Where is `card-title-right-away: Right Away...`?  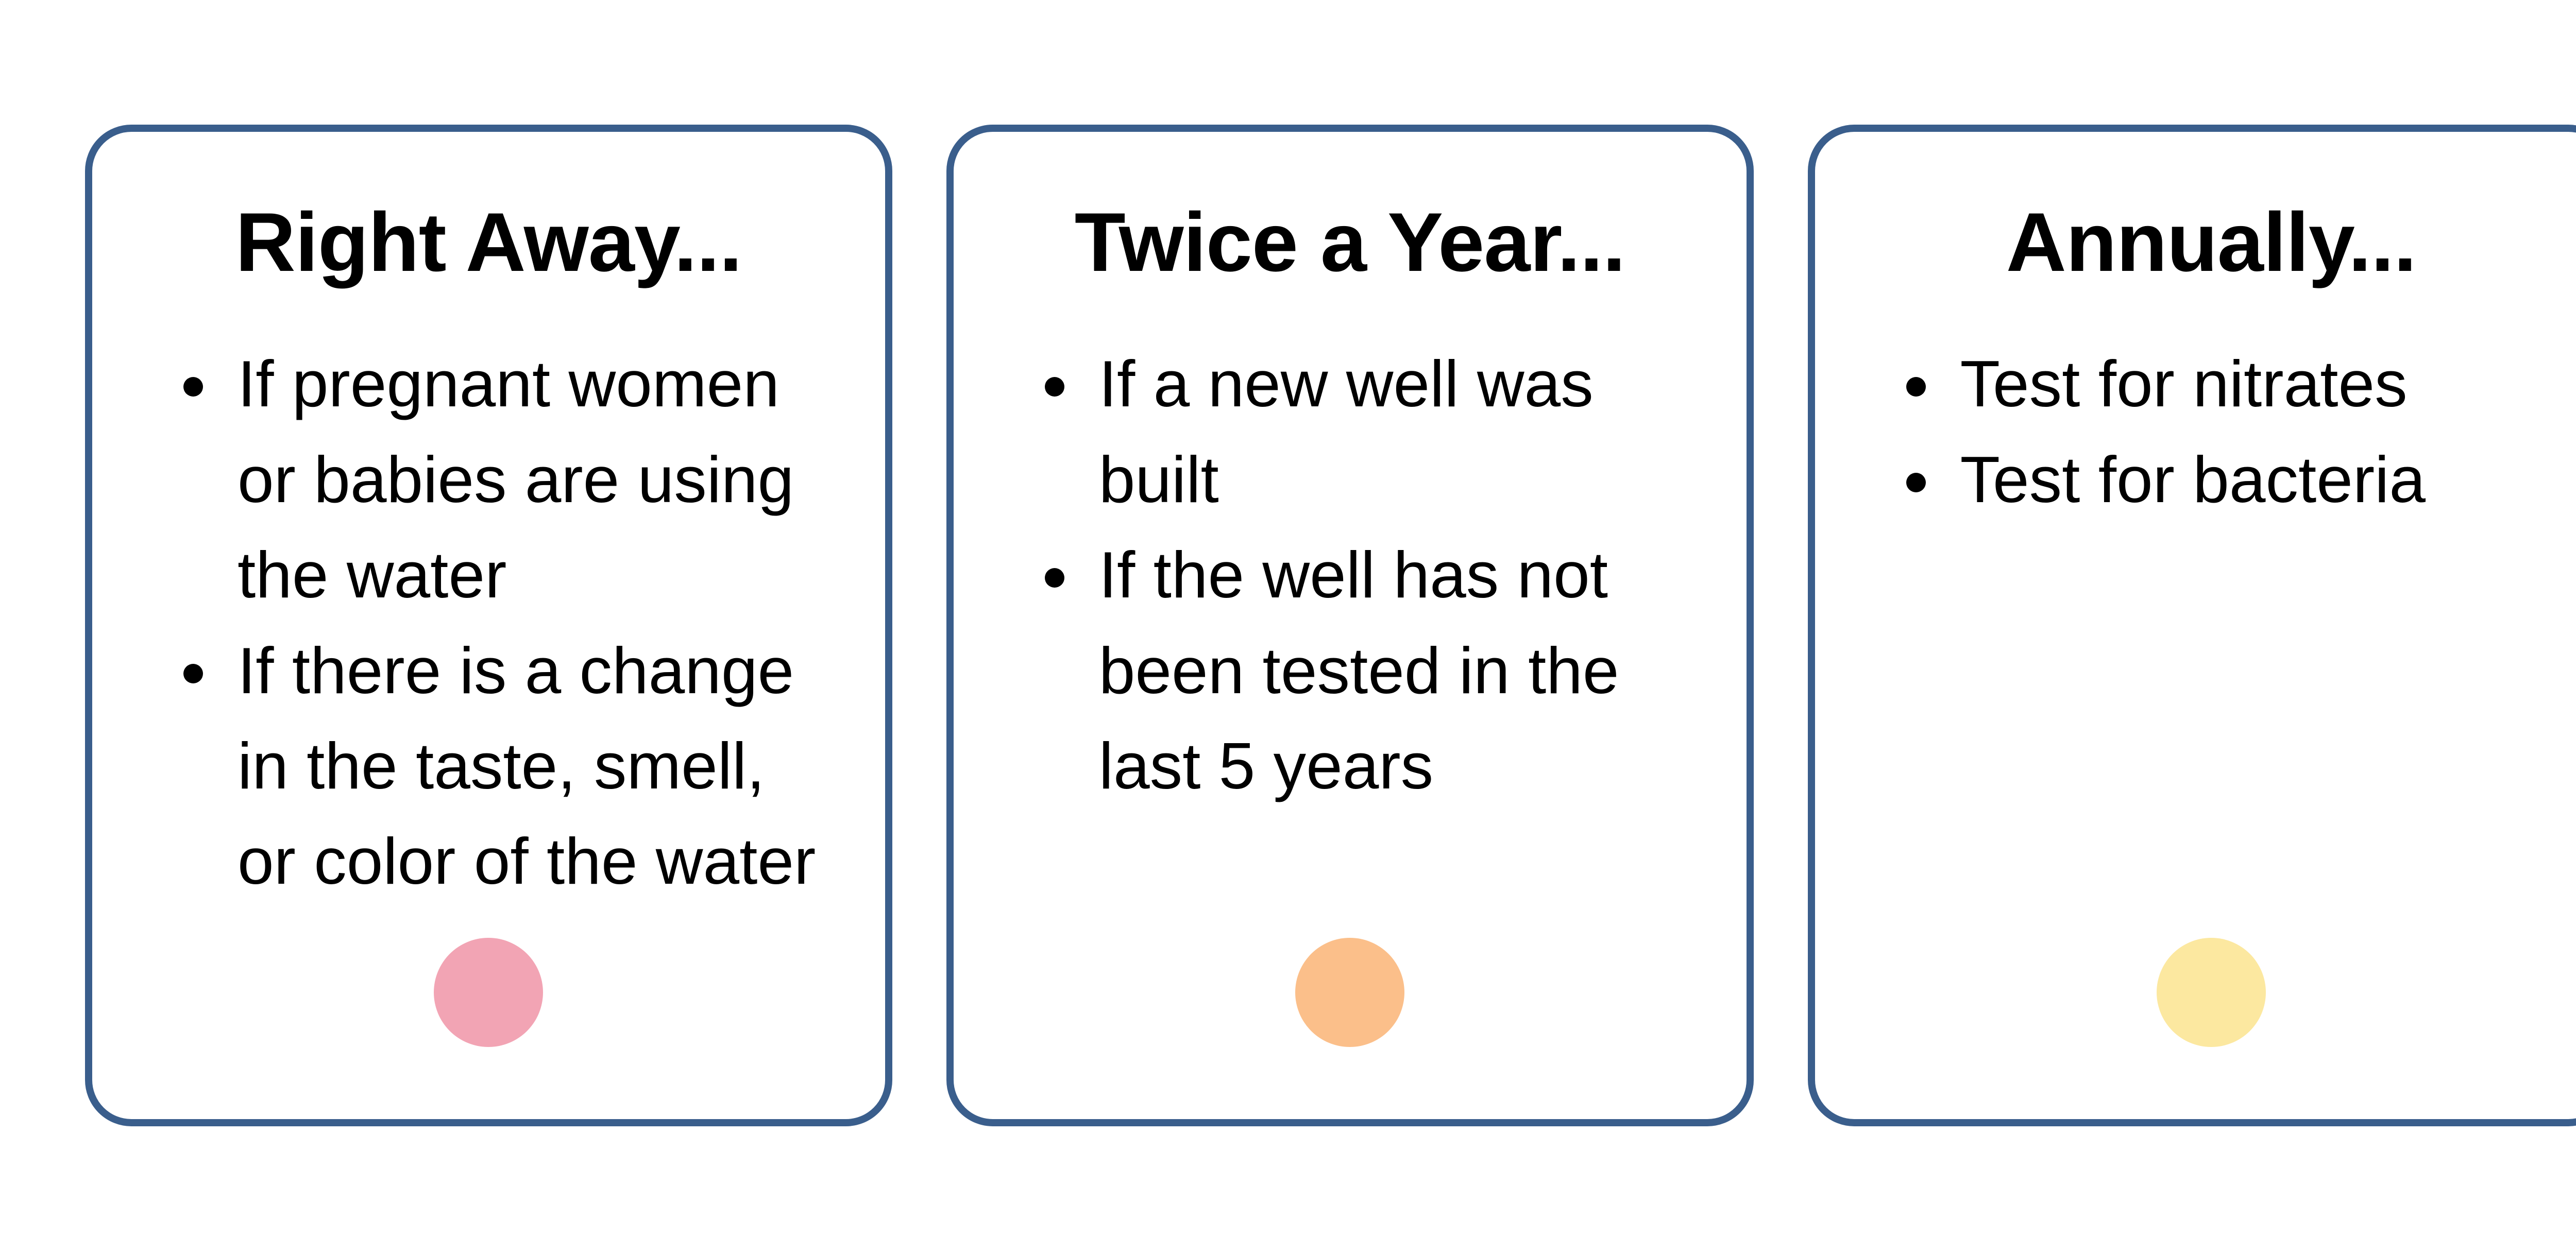
card-title-right-away: Right Away... is located at coordinates (488, 242).